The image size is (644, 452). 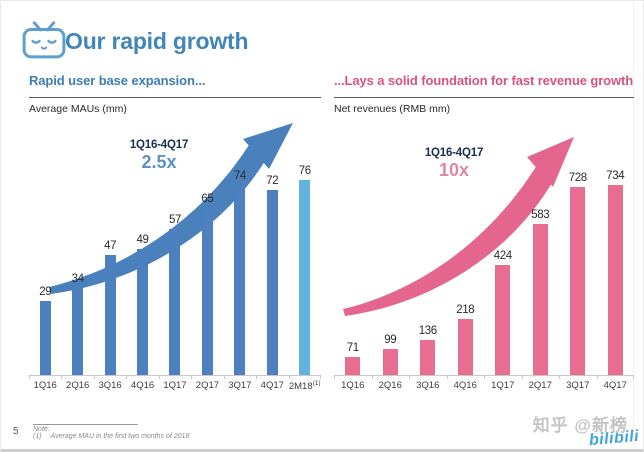 I want to click on bar-value-label: 583, so click(x=540, y=215).